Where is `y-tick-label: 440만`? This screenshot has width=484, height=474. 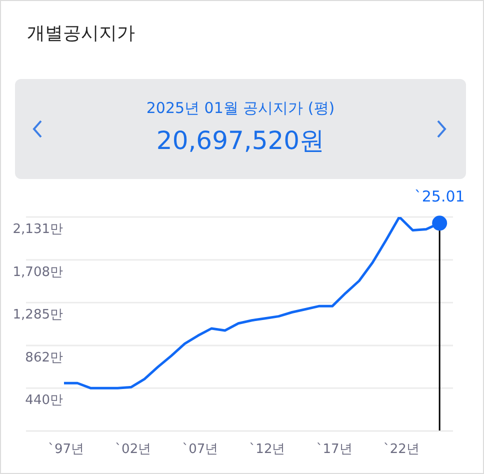
y-tick-label: 440만 is located at coordinates (44, 400).